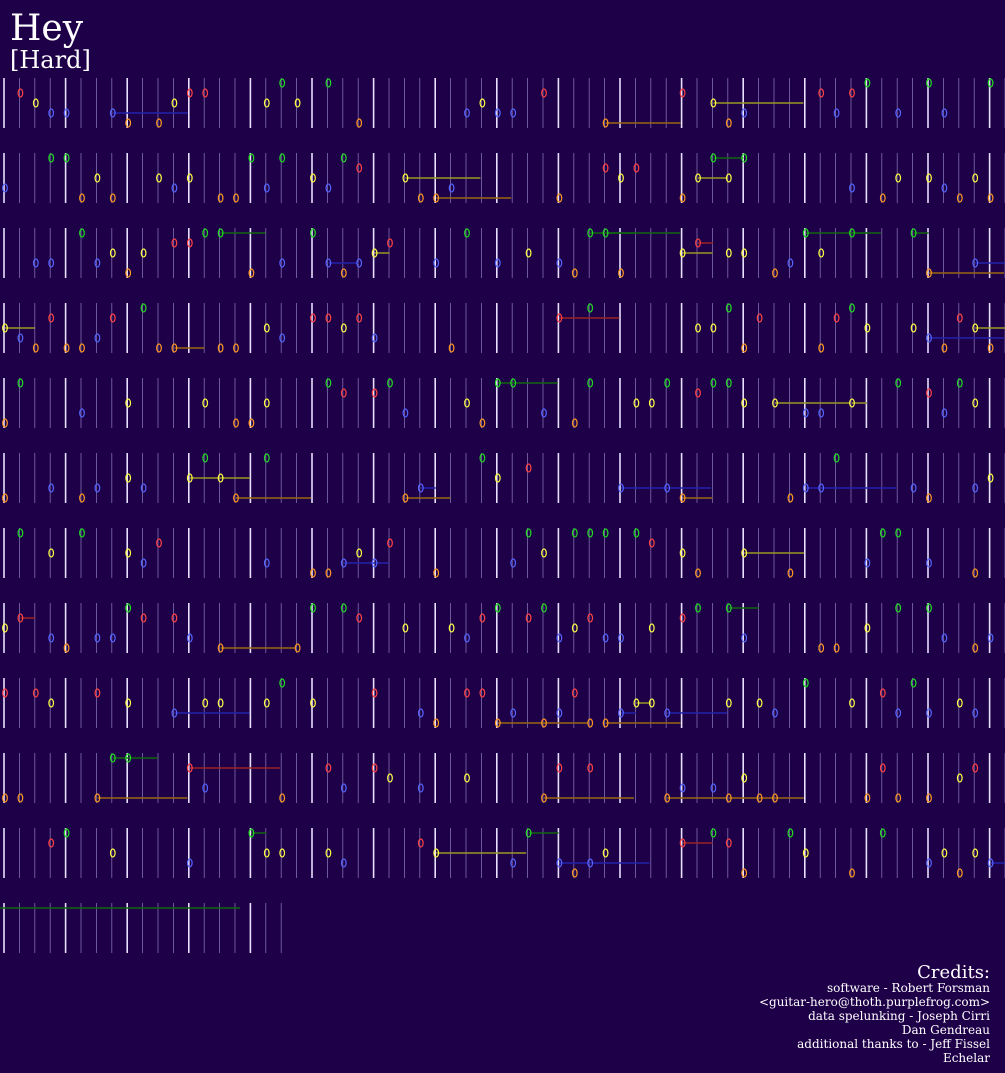 The width and height of the screenshot is (1005, 1073). Describe the element at coordinates (966, 1058) in the screenshot. I see `credits-line: Echelar` at that location.